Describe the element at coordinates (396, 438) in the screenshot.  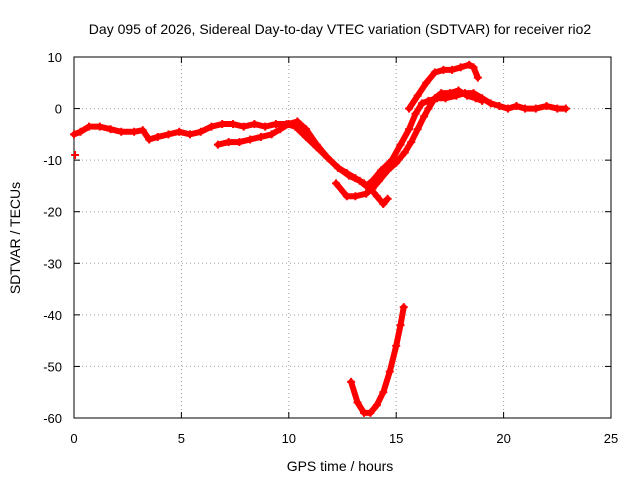
I see `x-tick-label: 15` at that location.